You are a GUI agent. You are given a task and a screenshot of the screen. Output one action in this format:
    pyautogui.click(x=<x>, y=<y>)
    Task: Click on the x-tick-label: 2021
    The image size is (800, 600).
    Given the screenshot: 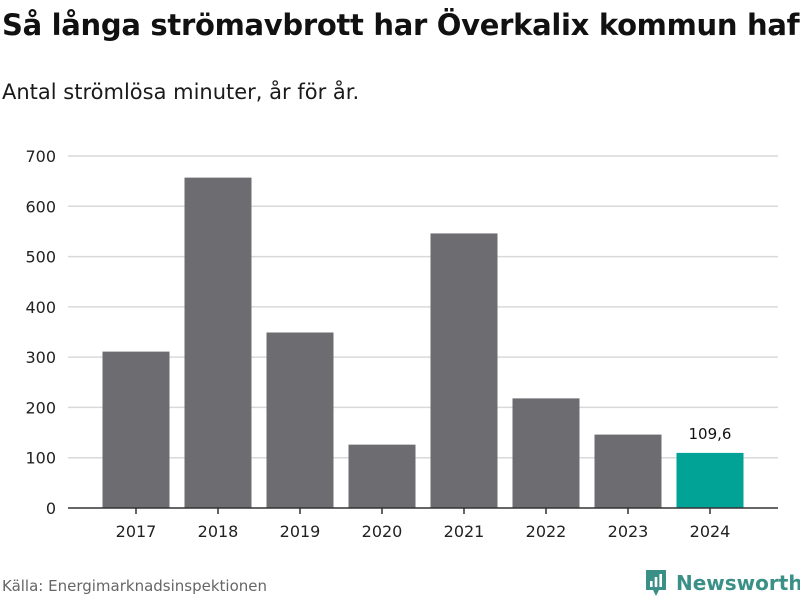 What is the action you would take?
    pyautogui.click(x=464, y=531)
    